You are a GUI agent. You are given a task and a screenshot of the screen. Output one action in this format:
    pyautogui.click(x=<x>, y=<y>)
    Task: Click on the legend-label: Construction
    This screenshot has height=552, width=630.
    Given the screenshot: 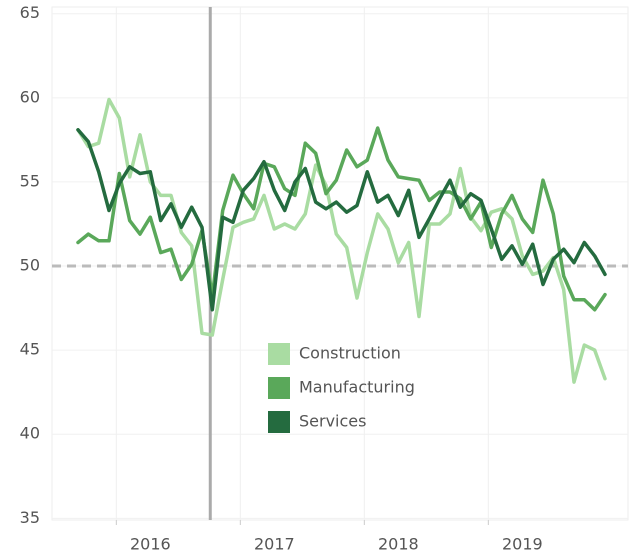 What is the action you would take?
    pyautogui.click(x=350, y=353)
    